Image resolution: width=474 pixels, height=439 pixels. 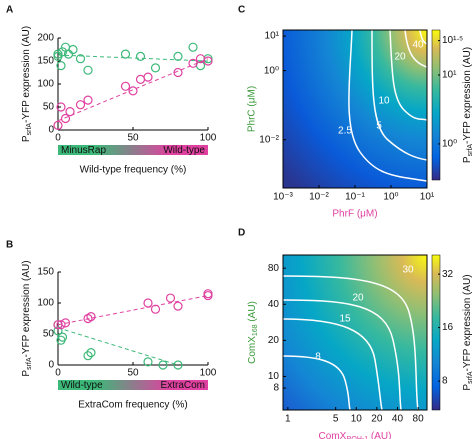 I want to click on y-tick-label: 40, so click(x=274, y=304).